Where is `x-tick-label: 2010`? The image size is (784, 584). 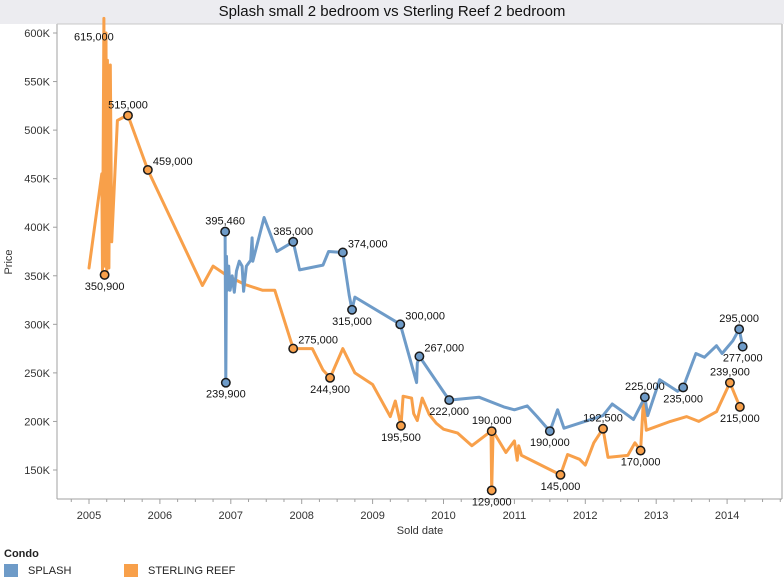 x-tick-label: 2010 is located at coordinates (443, 516).